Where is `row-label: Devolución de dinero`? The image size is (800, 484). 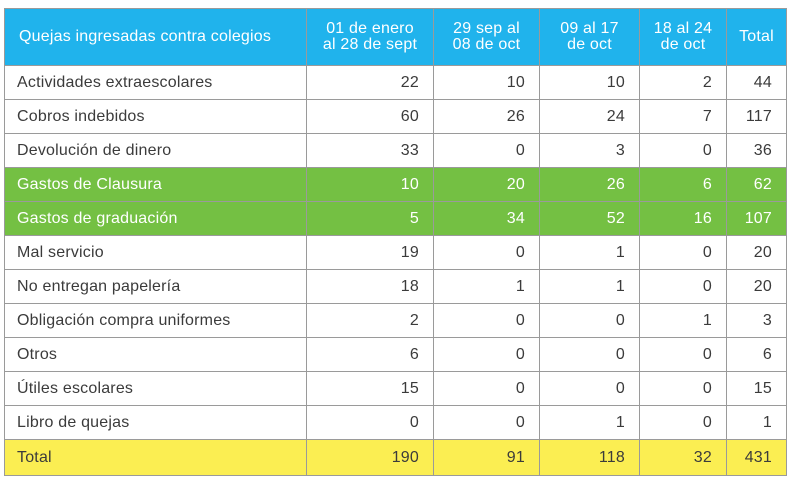
row-label: Devolución de dinero is located at coordinates (155, 150).